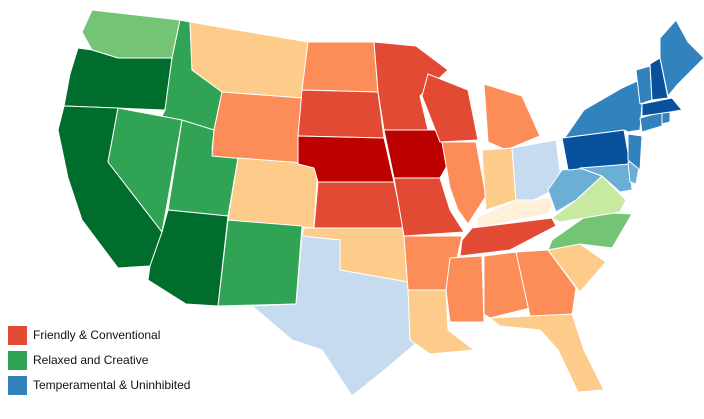  I want to click on state-fl, so click(547, 353).